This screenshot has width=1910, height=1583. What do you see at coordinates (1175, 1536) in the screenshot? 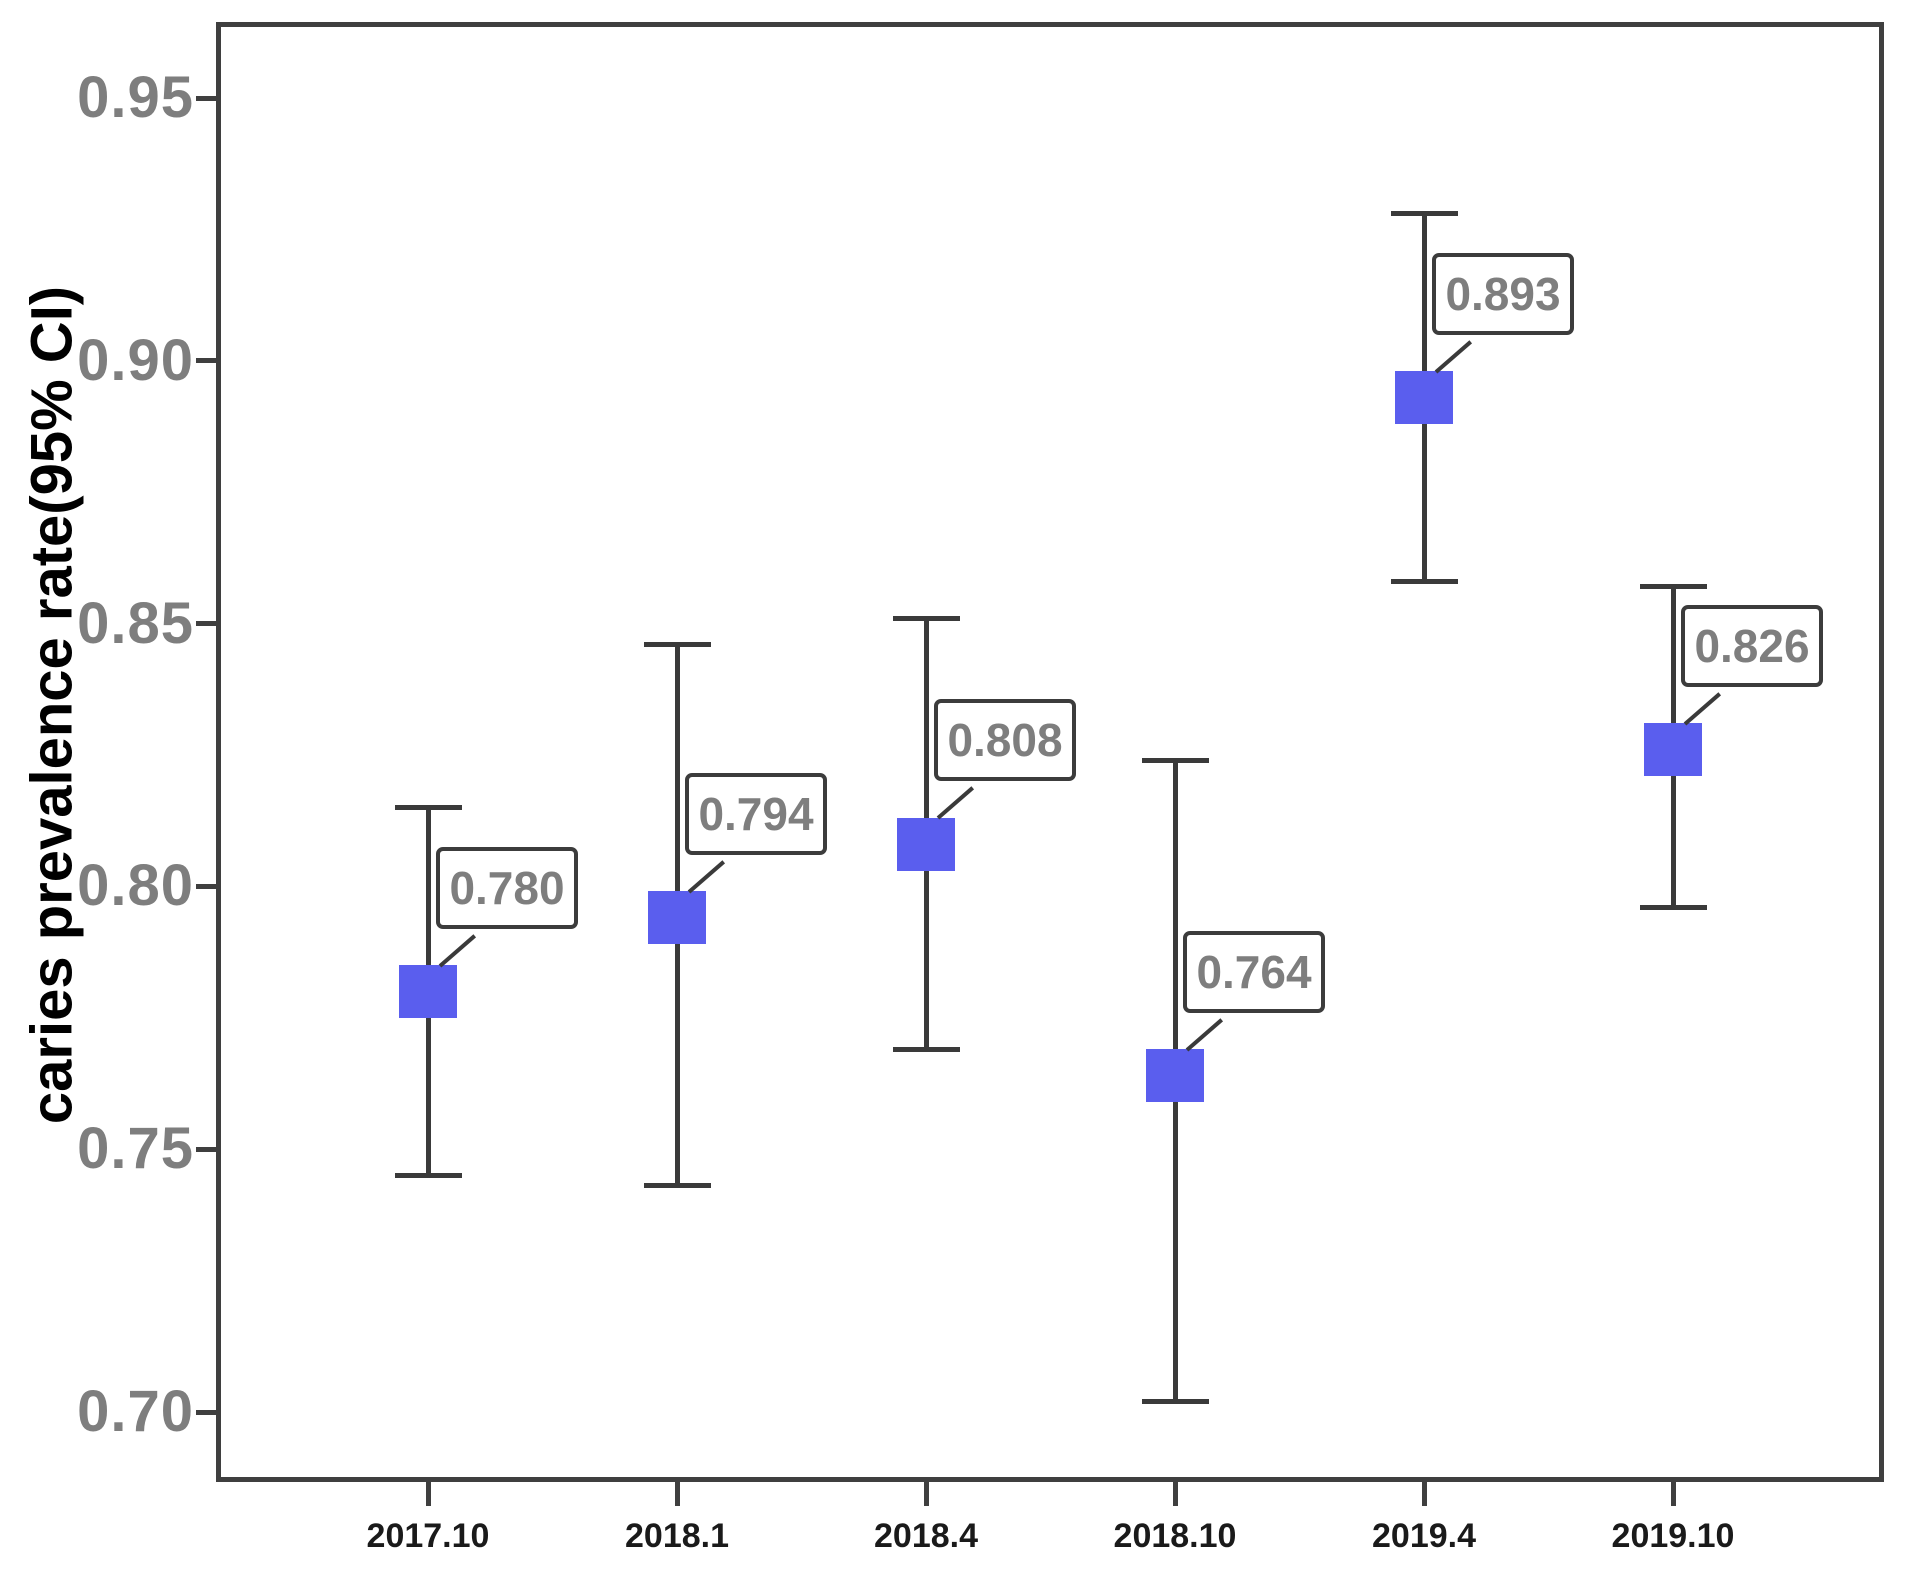
I see `x-tick-label: 2018.10` at bounding box center [1175, 1536].